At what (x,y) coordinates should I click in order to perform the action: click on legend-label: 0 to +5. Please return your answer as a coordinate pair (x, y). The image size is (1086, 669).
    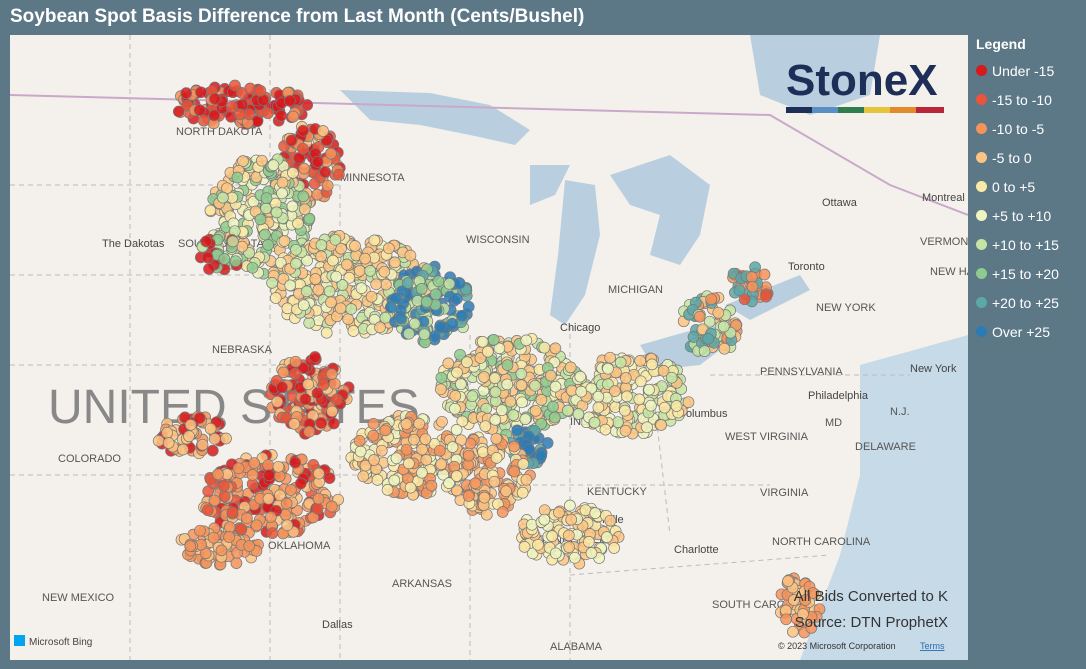
    Looking at the image, I should click on (1014, 186).